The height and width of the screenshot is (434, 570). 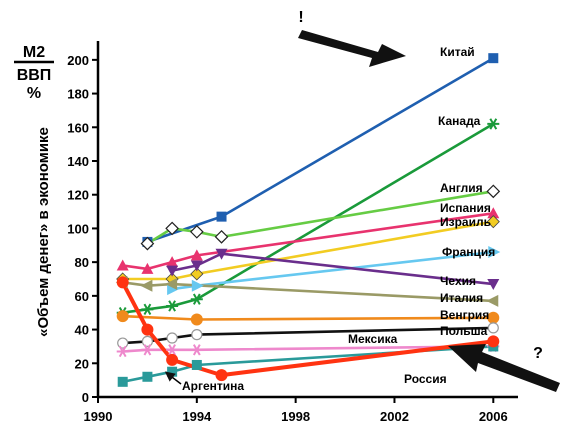 I want to click on series-label-аргентина: Аргентина, so click(x=213, y=386).